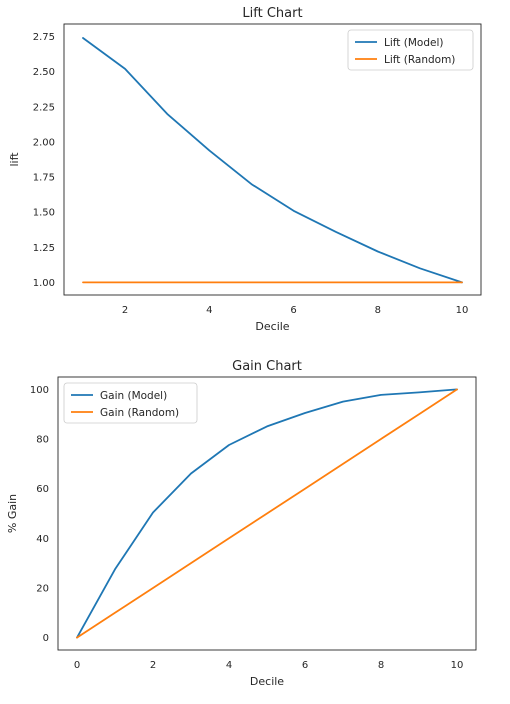  Describe the element at coordinates (14, 159) in the screenshot. I see `y-axis-label: lift` at that location.